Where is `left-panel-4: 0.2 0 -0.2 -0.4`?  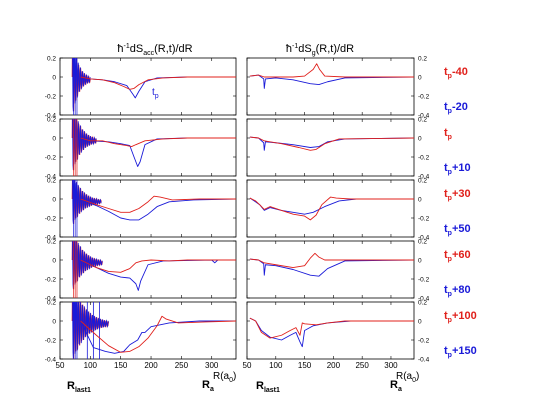 left-panel-4: 0.2 0 -0.2 -0.4 is located at coordinates (141, 271).